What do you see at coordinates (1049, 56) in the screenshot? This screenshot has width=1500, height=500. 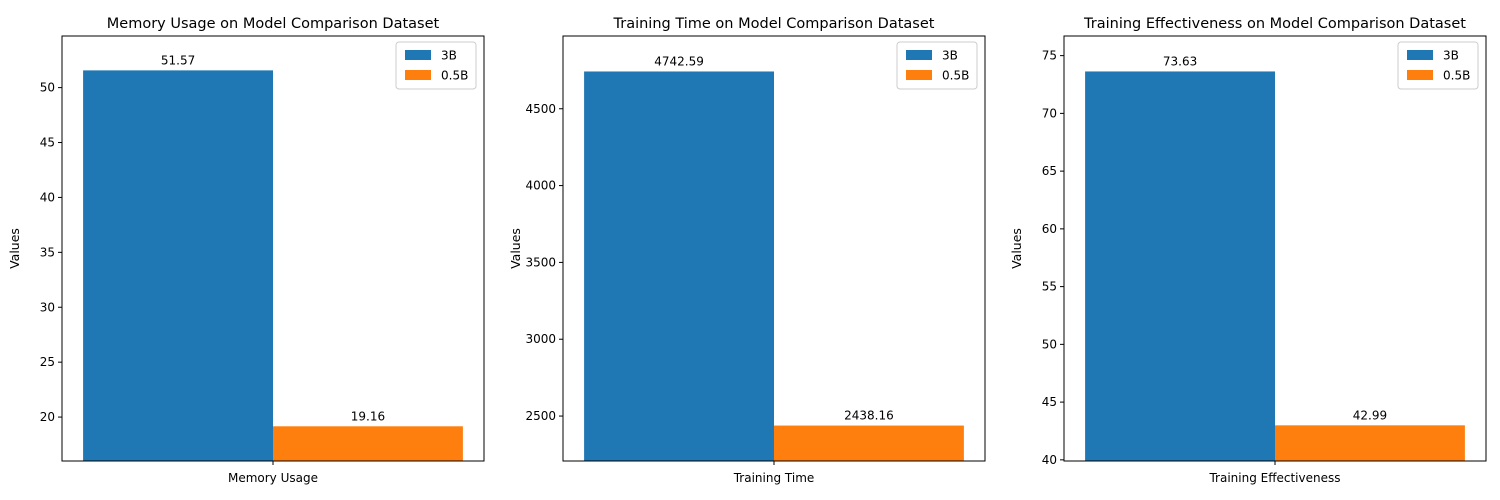 I see `y-tick-label: 75` at bounding box center [1049, 56].